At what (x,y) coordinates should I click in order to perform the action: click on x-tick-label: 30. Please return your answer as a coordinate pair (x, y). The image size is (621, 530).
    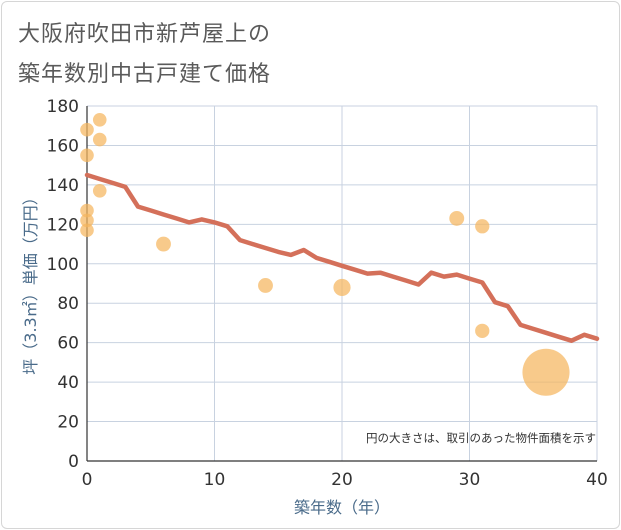
    Looking at the image, I should click on (470, 480).